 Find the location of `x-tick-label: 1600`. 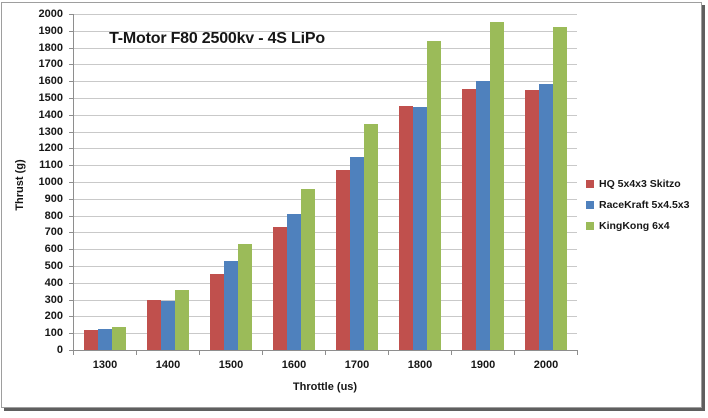

x-tick-label: 1600 is located at coordinates (294, 365).